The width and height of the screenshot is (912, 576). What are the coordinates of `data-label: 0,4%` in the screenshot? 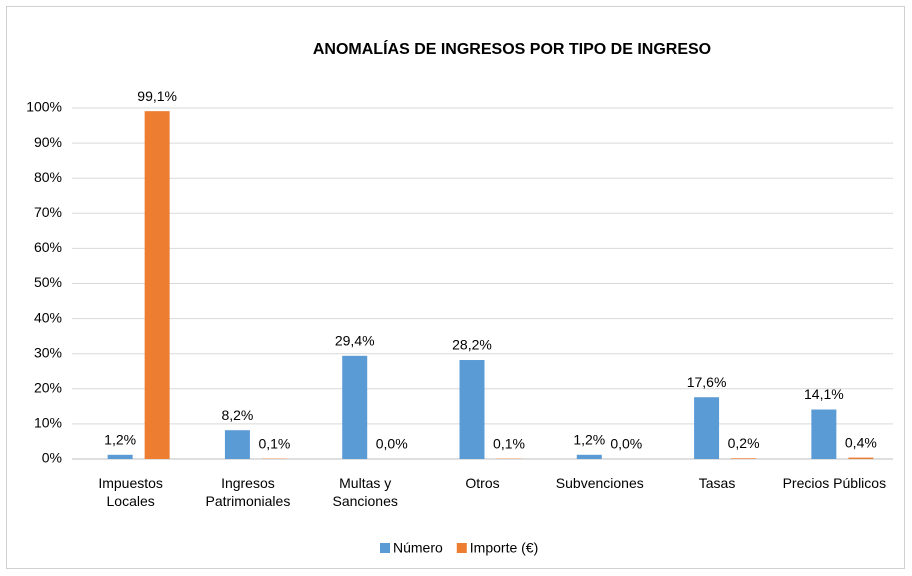 It's located at (861, 442).